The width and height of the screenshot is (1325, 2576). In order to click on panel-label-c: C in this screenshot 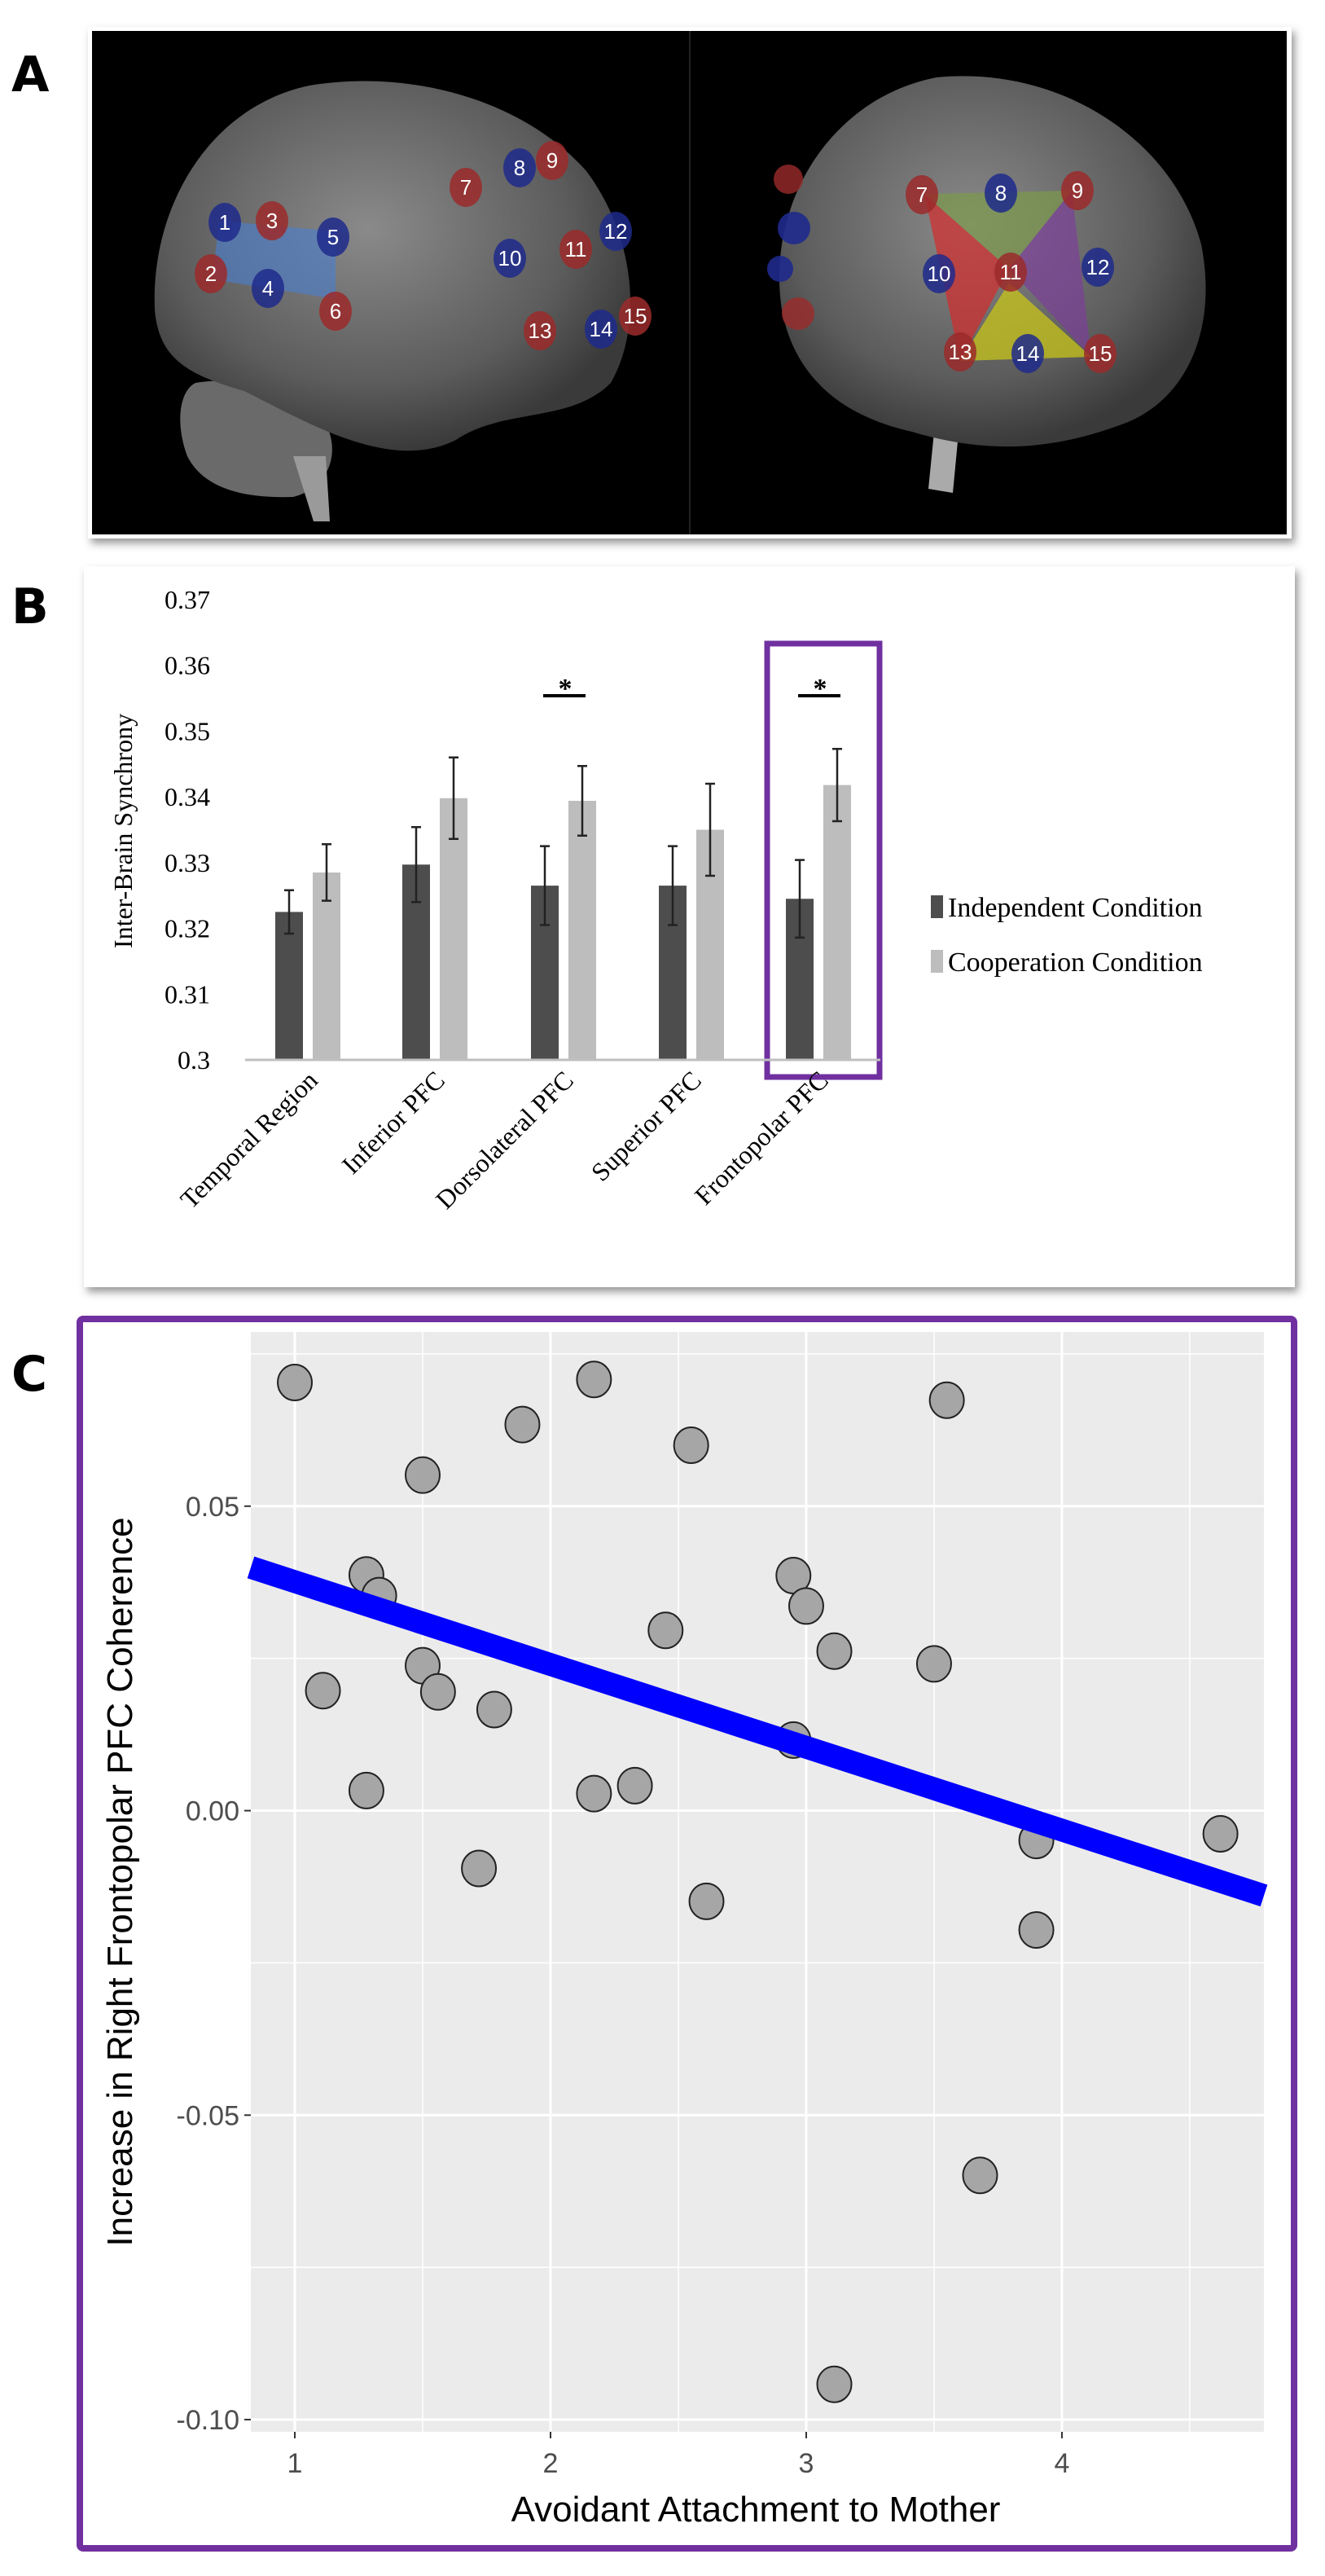, I will do `click(29, 1374)`.